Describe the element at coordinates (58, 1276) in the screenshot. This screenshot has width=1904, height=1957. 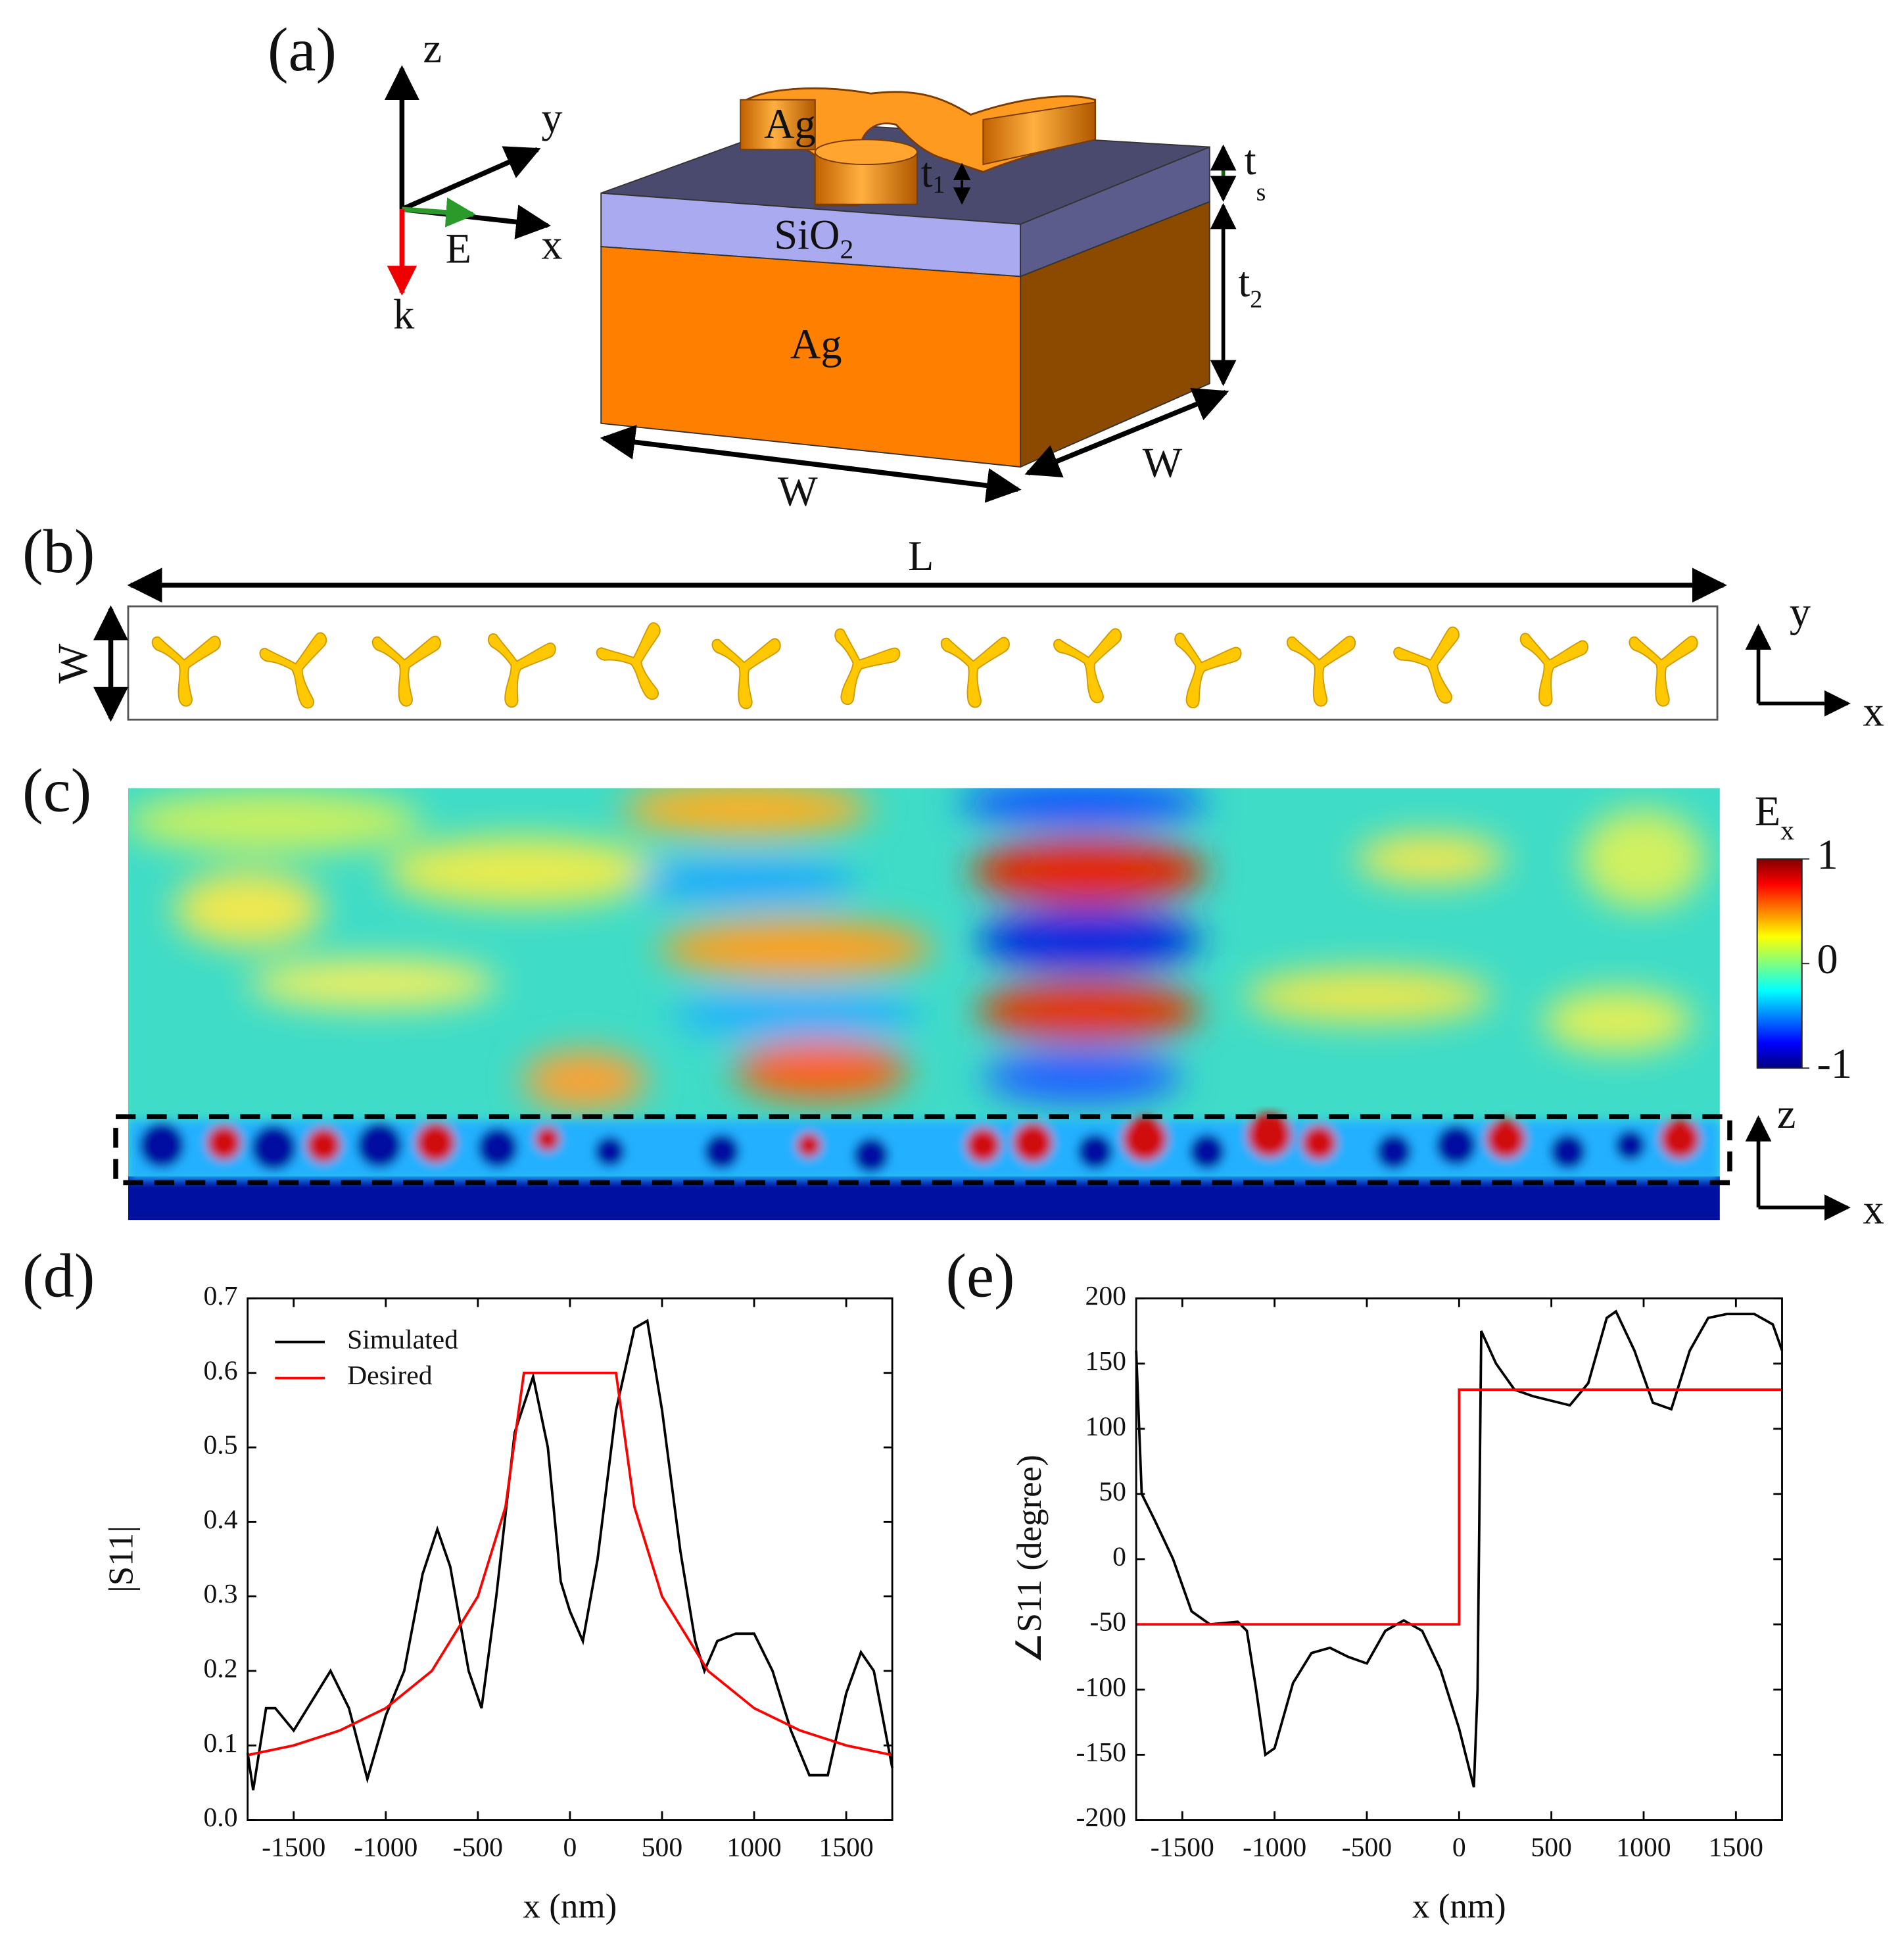
I see `panel-label: (d)` at that location.